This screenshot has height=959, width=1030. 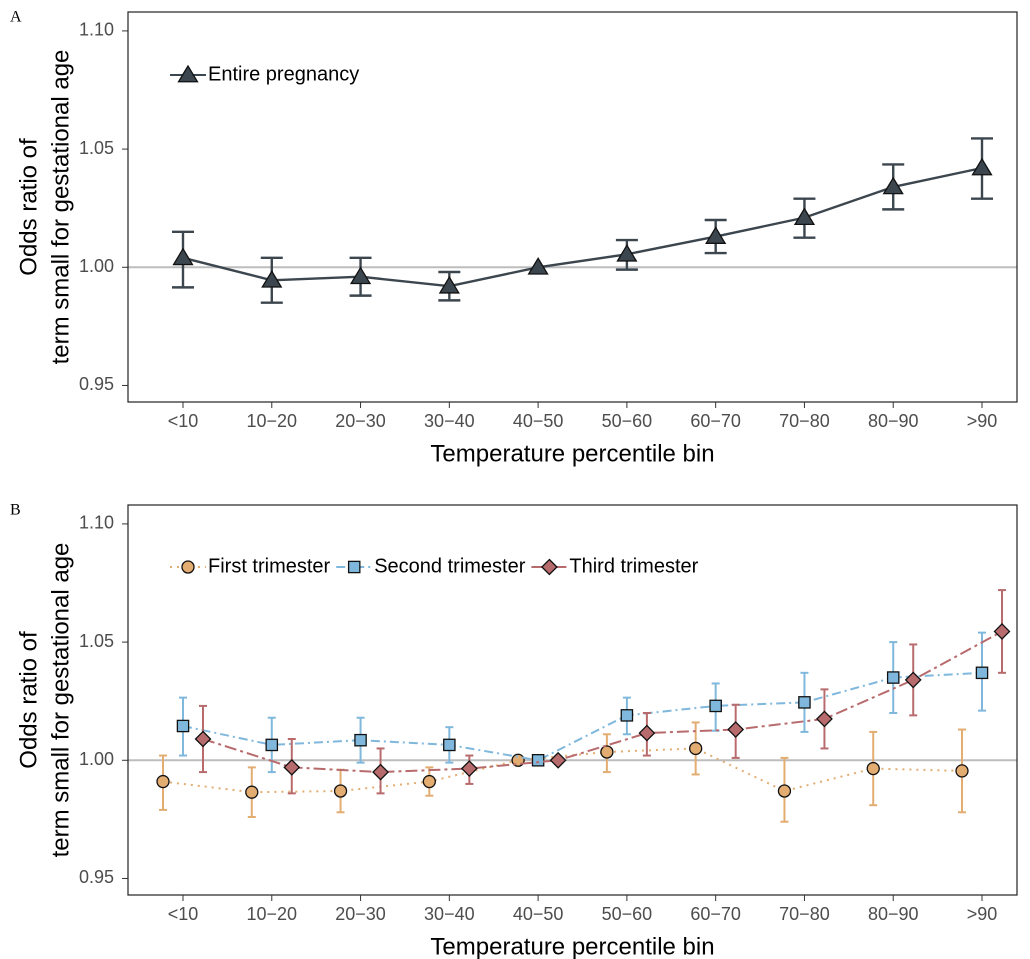 What do you see at coordinates (450, 566) in the screenshot?
I see `legend-label: Second trimester` at bounding box center [450, 566].